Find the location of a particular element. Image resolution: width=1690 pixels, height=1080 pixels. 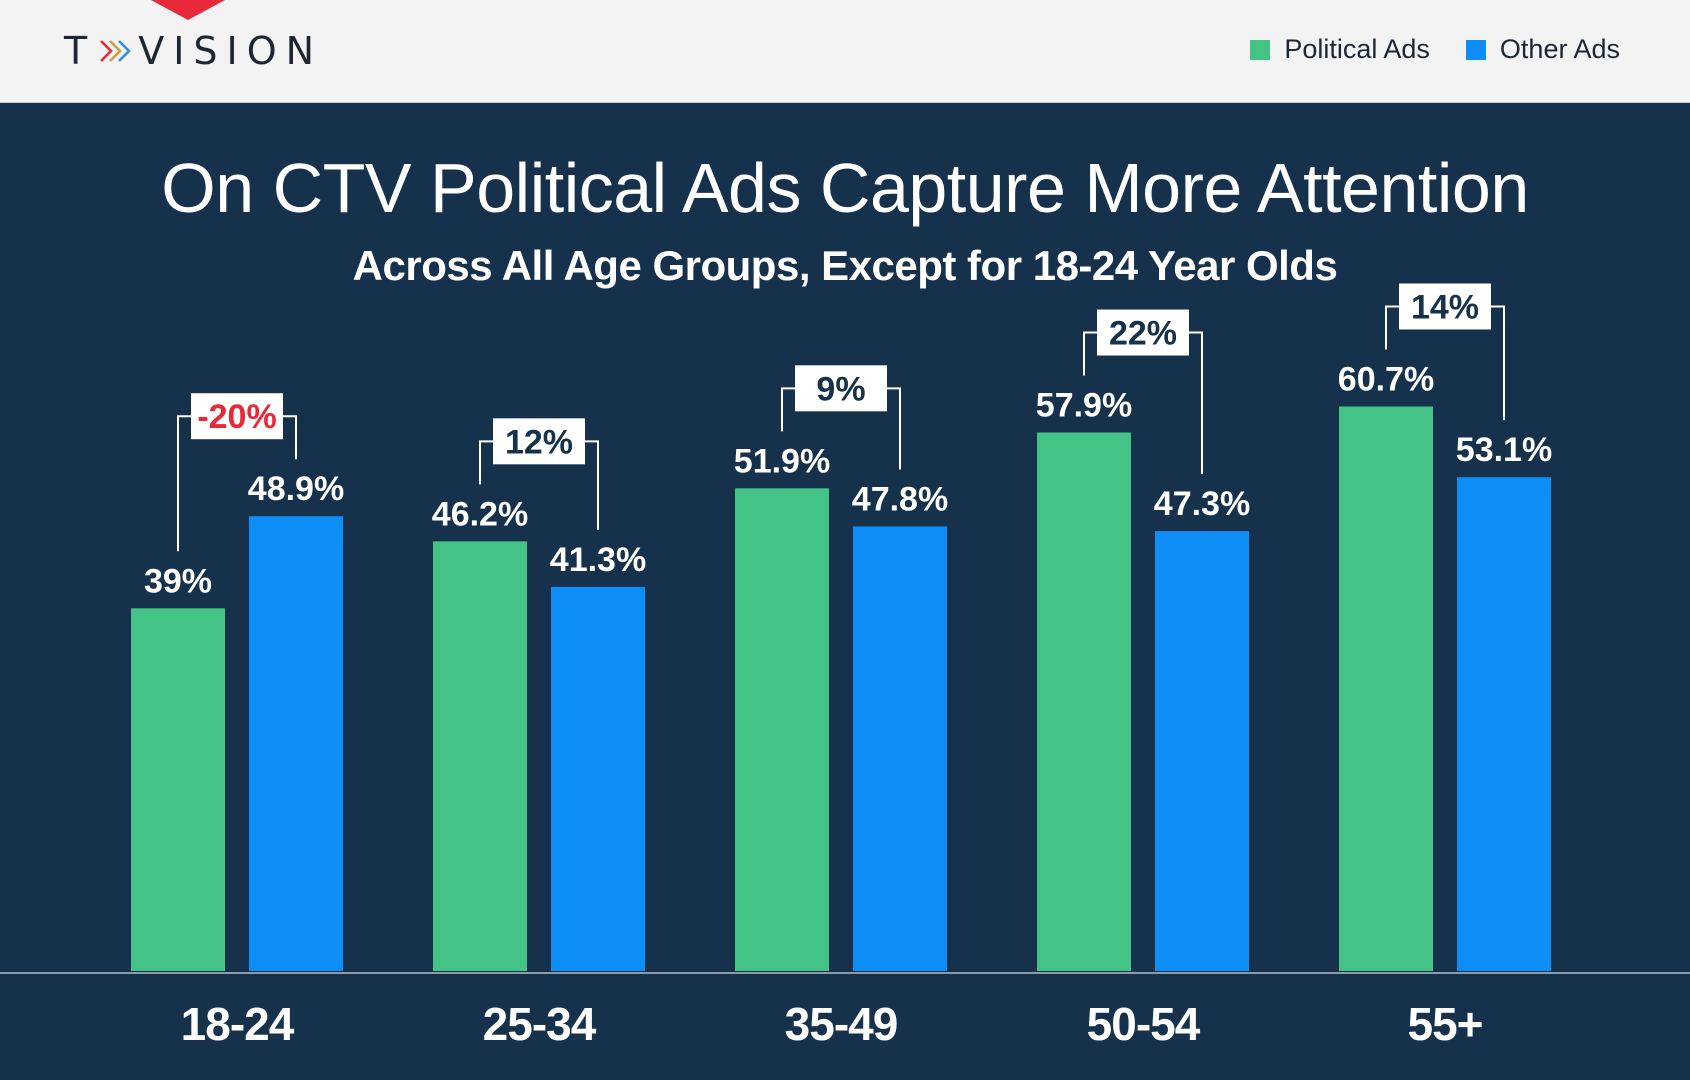

bar-other-55+ is located at coordinates (1504, 724).